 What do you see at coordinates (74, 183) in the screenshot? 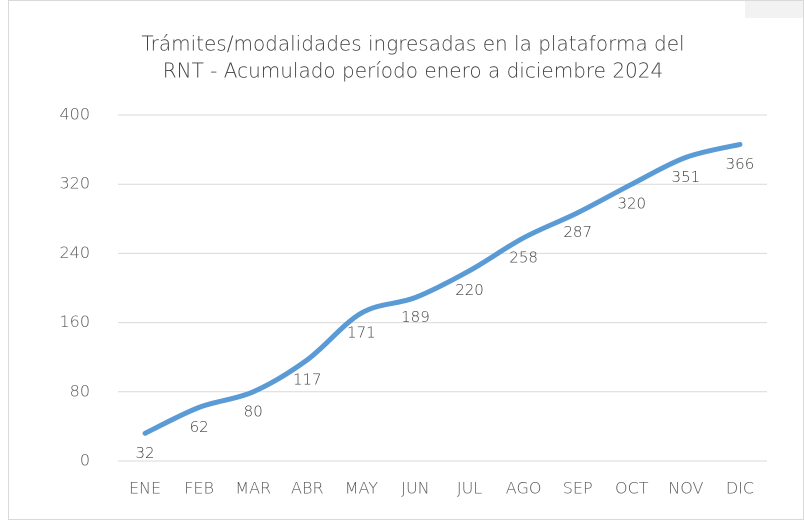
I see `y-tick-label: 320` at bounding box center [74, 183].